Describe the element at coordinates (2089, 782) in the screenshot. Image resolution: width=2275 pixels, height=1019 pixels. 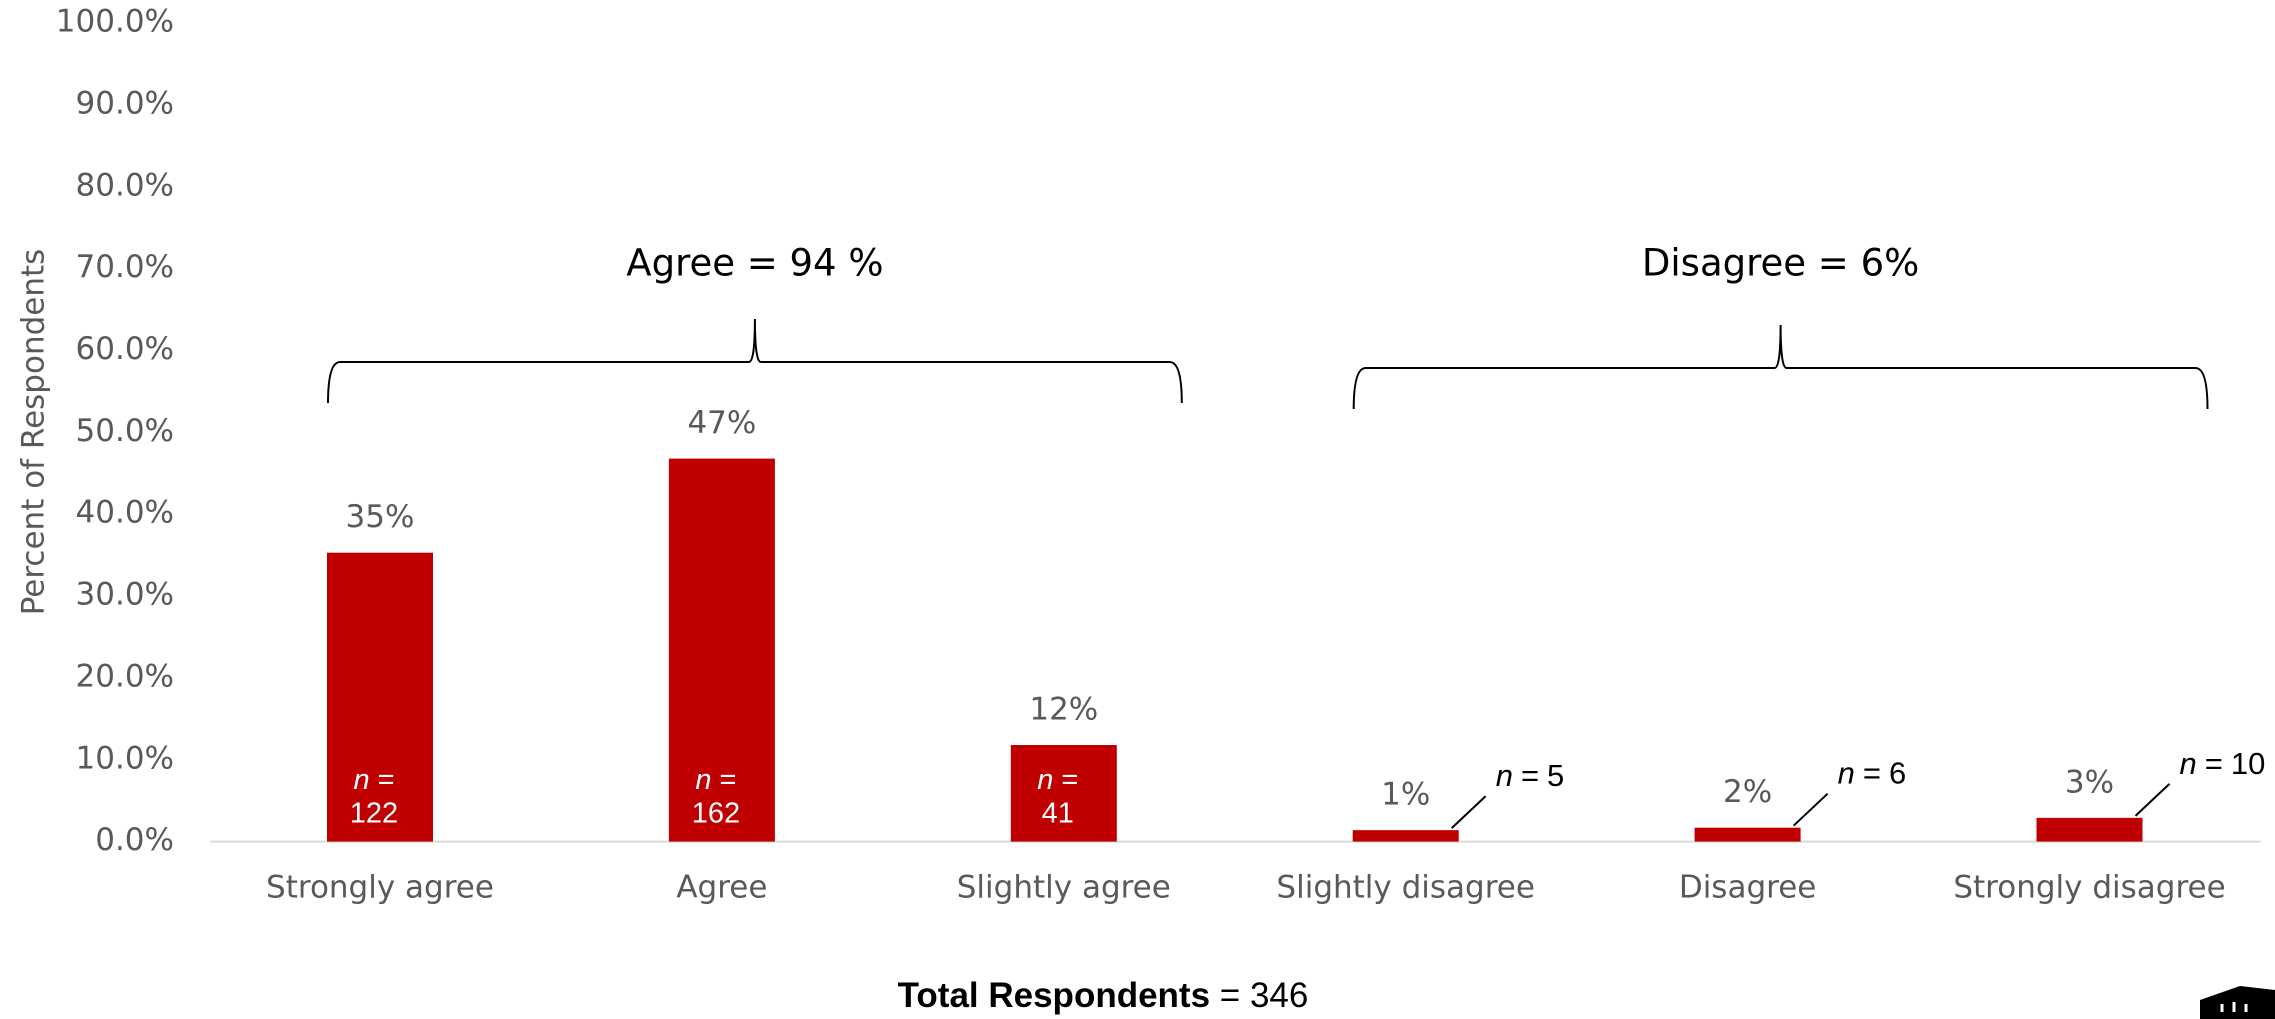
I see `value-label: 3%` at that location.